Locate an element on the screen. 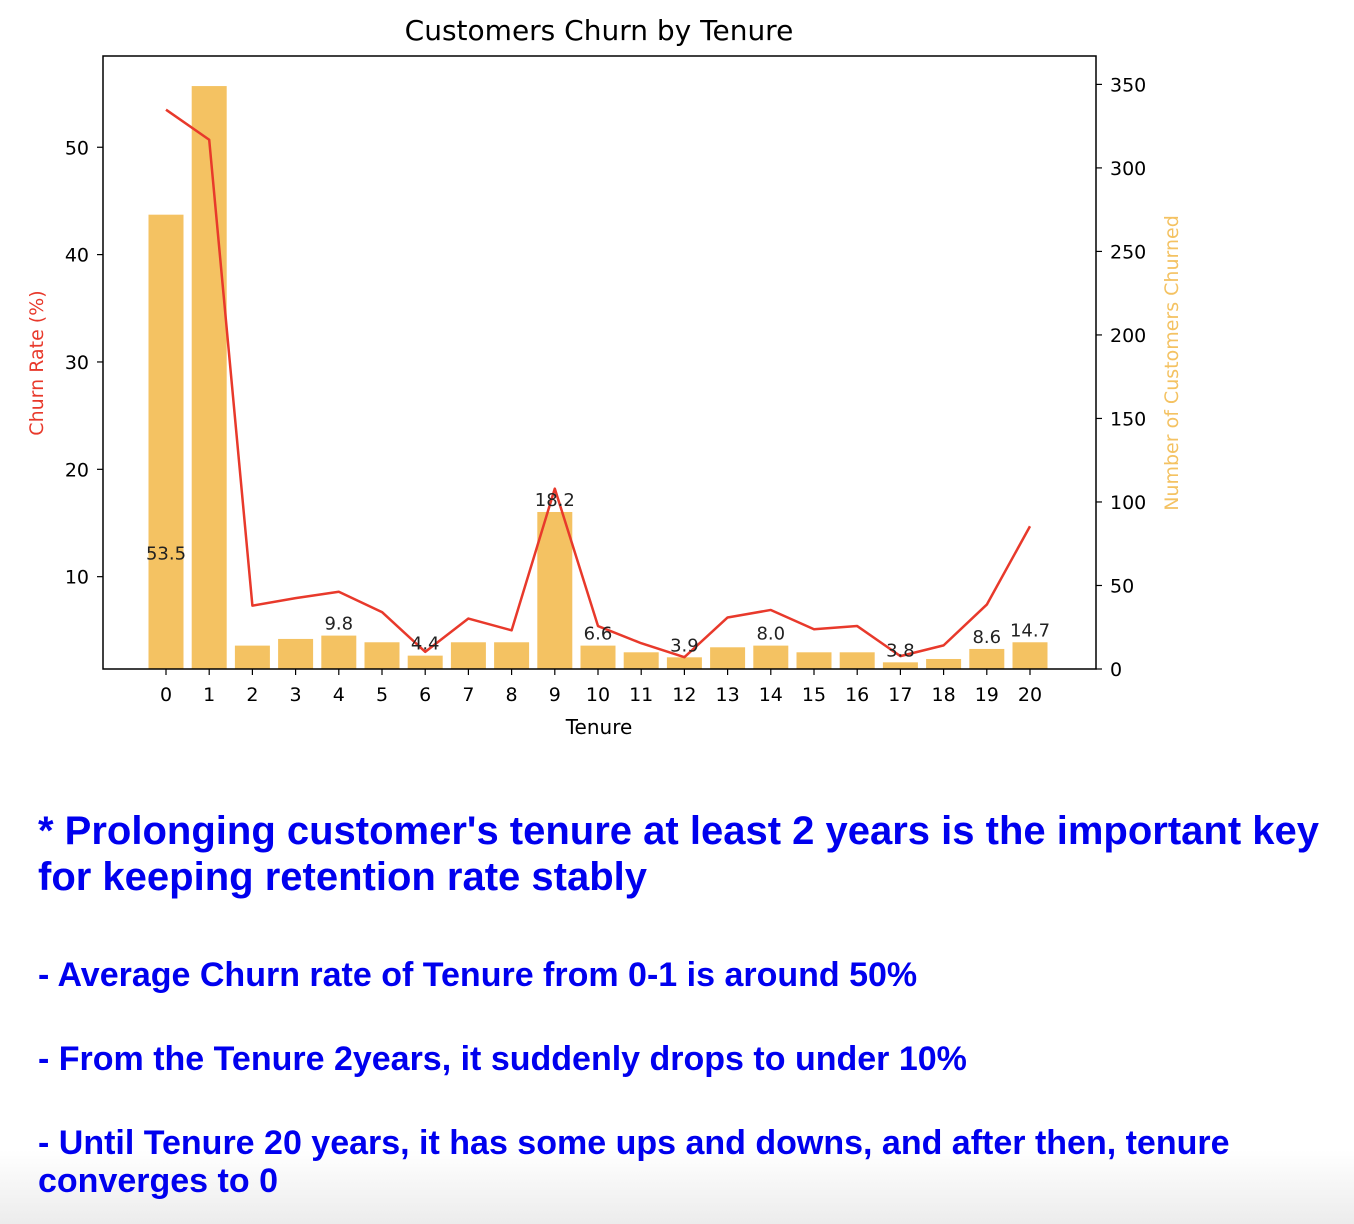  x-axis-label: Tenure is located at coordinates (599, 727).